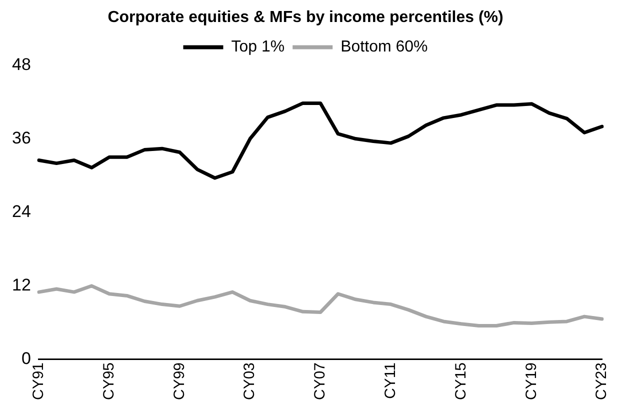 The width and height of the screenshot is (623, 405). What do you see at coordinates (26, 358) in the screenshot?
I see `y-tick-label: 0` at bounding box center [26, 358].